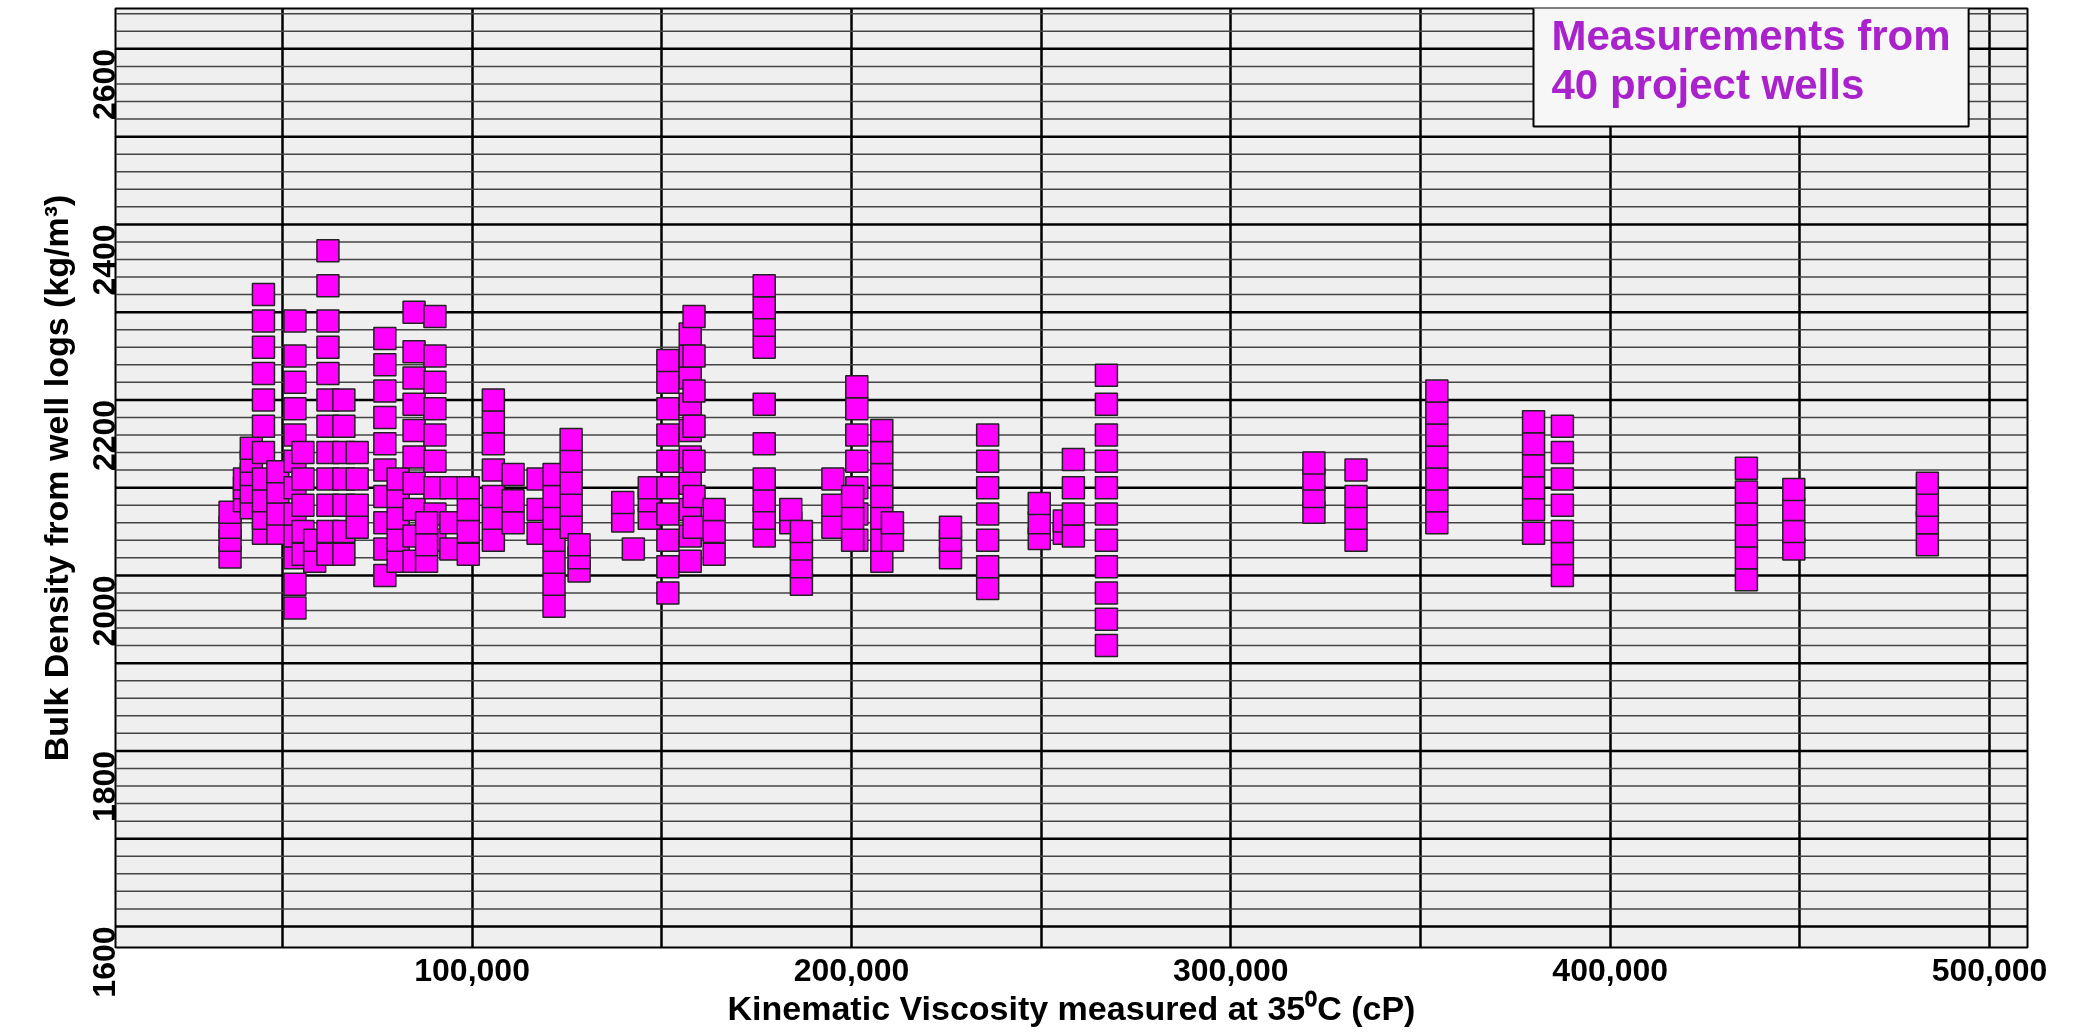  Describe the element at coordinates (1610, 969) in the screenshot. I see `x-tick-label: 400,000` at that location.